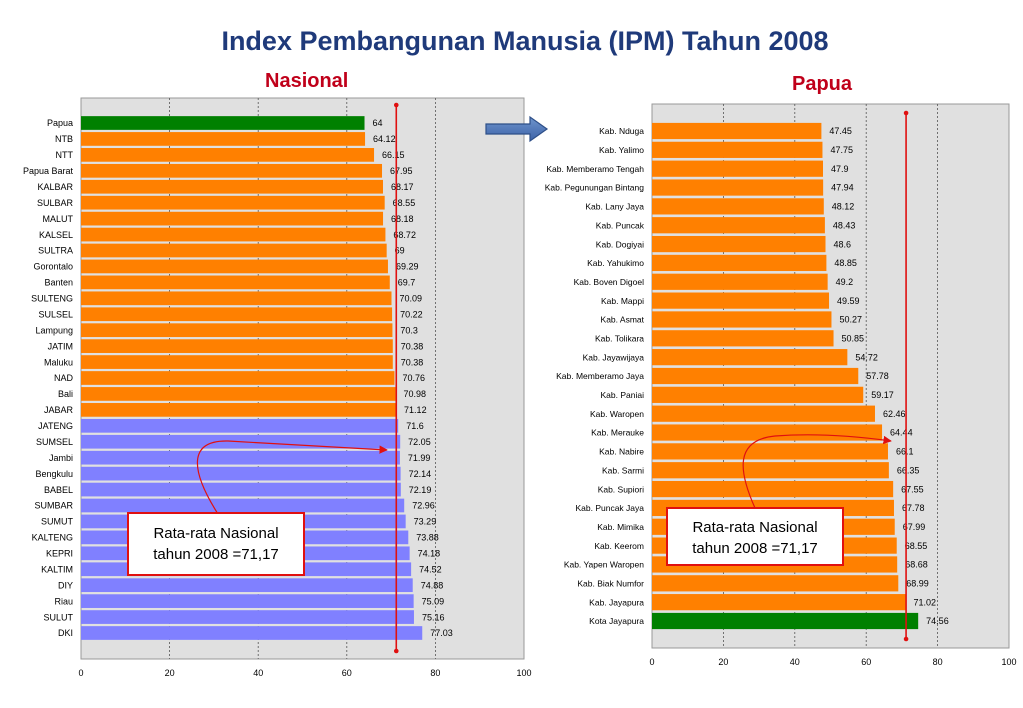 This screenshot has width=1023, height=708. What do you see at coordinates (57, 219) in the screenshot?
I see `category-label: MALUT` at bounding box center [57, 219].